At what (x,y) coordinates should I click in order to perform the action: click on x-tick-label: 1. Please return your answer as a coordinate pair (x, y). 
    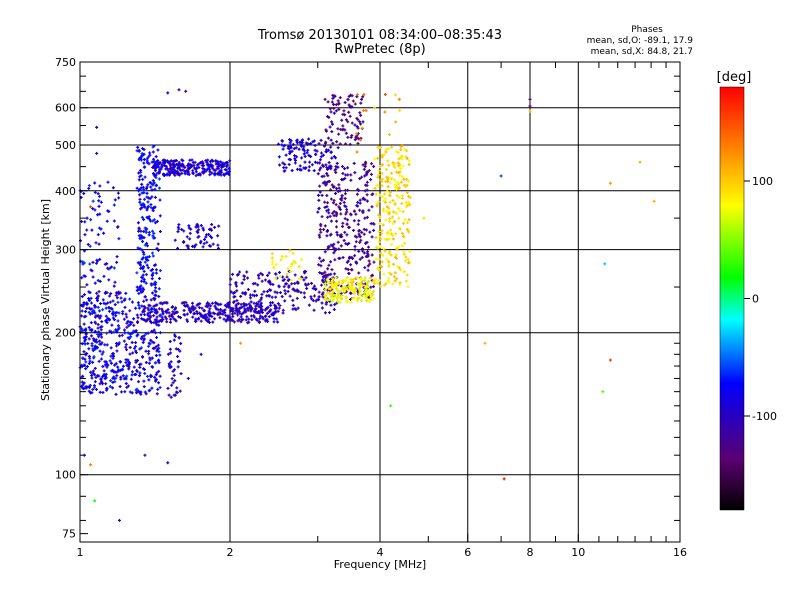
    Looking at the image, I should click on (80, 552).